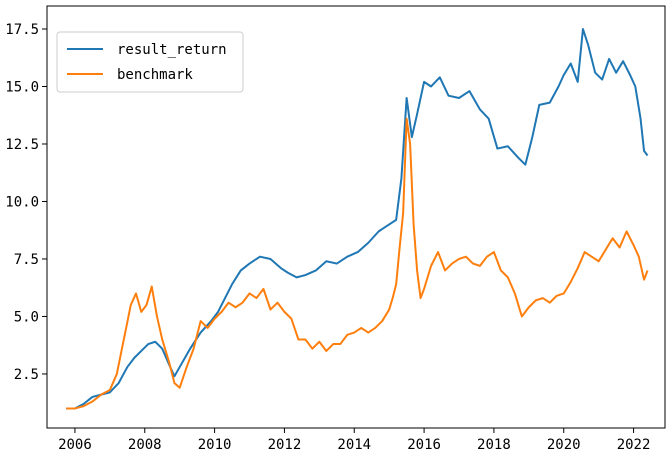  I want to click on y-axis: 2.5 5.0 7.5 10.0 12.5 15.0 17.5, so click(26, 202).